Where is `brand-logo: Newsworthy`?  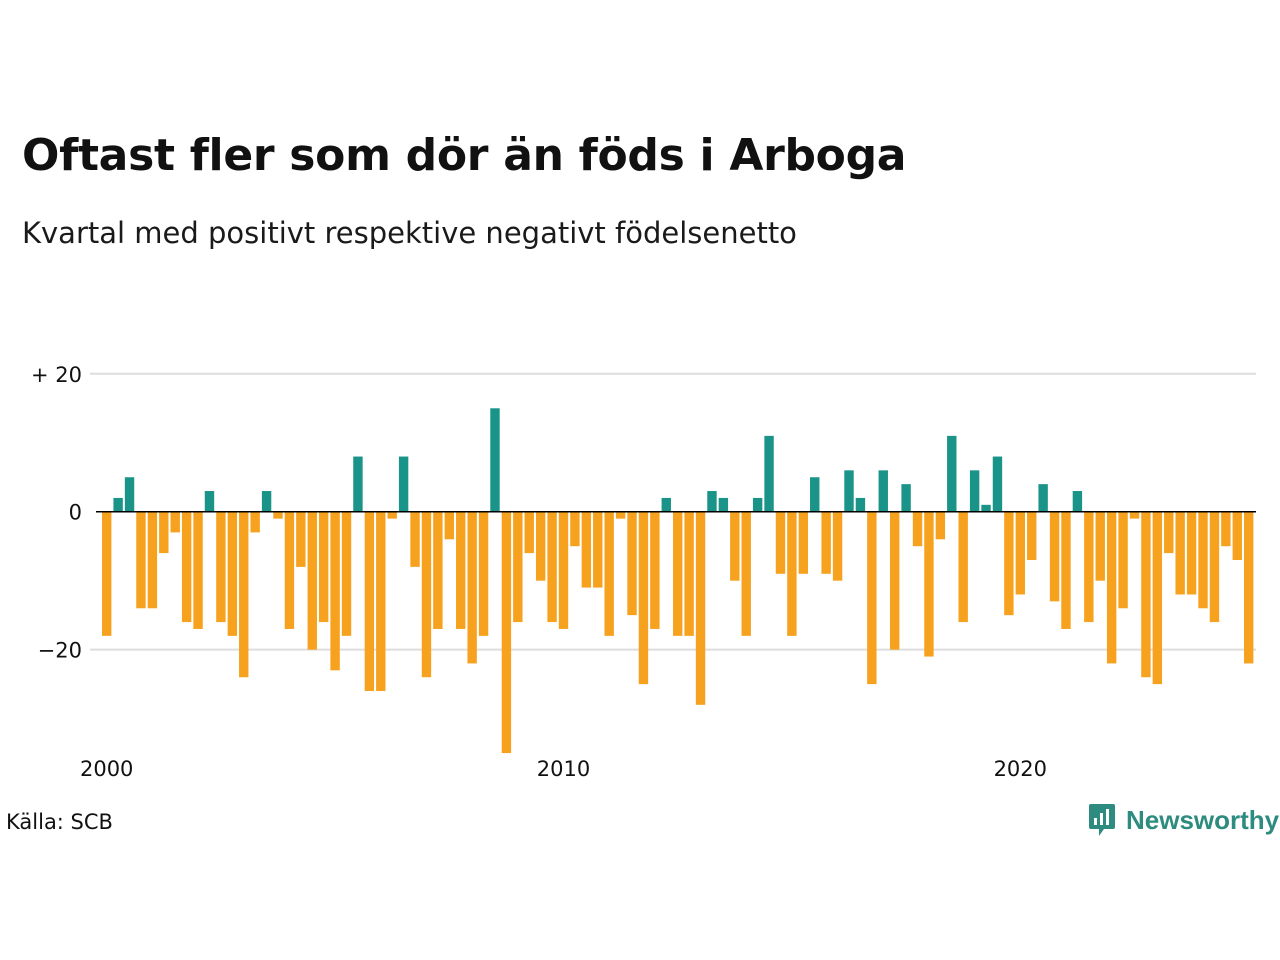 brand-logo: Newsworthy is located at coordinates (1183, 820).